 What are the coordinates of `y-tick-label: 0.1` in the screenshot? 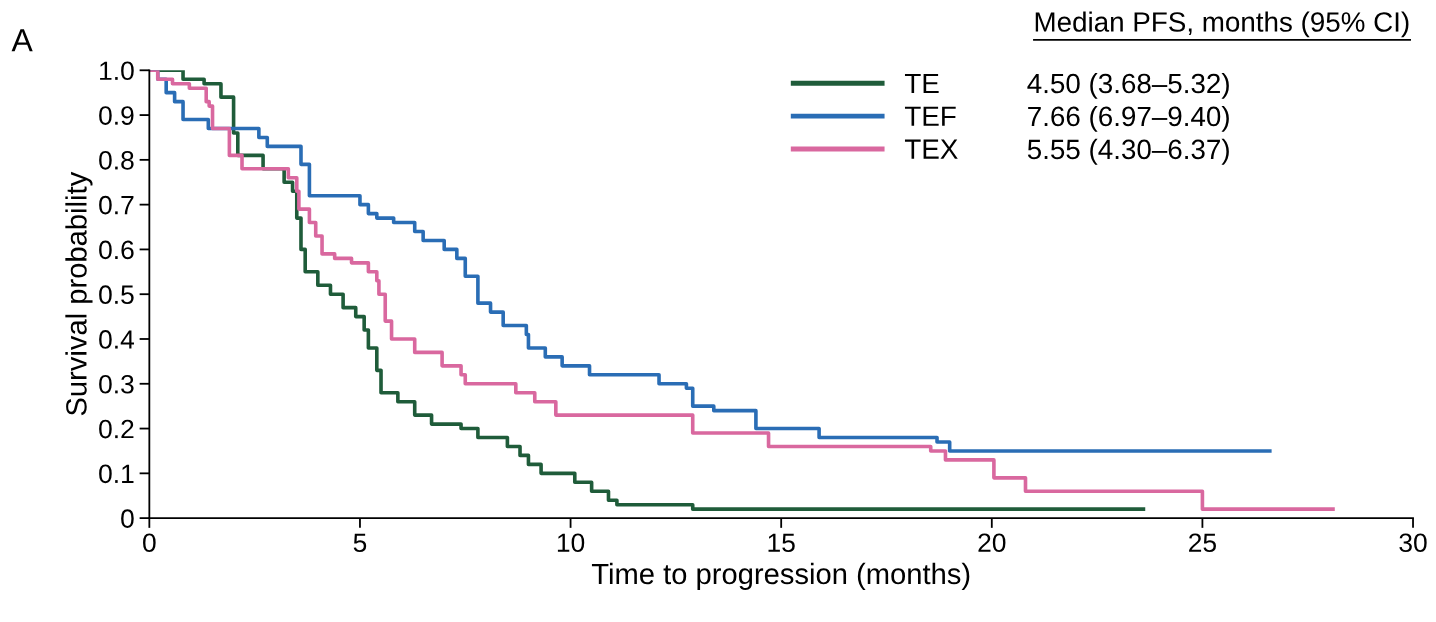 It's located at (116, 474).